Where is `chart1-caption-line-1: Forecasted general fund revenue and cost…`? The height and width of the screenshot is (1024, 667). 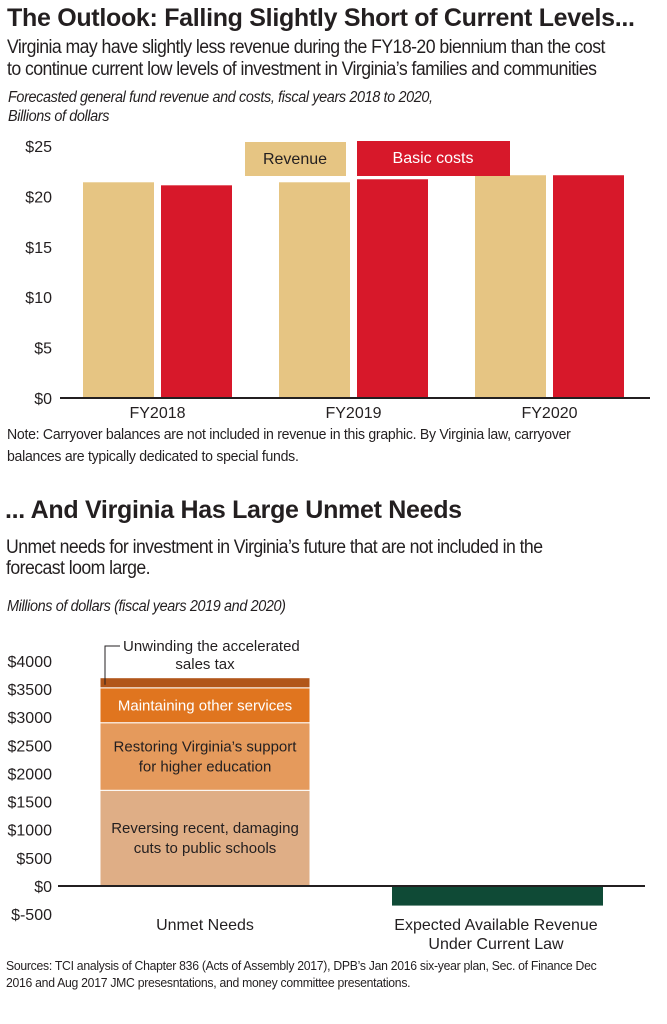
chart1-caption-line-1: Forecasted general fund revenue and cost… is located at coordinates (220, 97).